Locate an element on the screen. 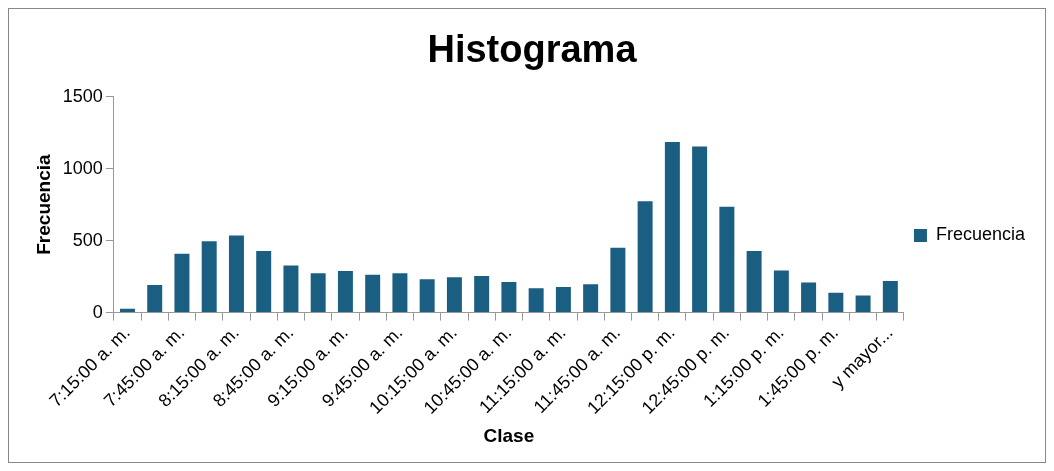  y-tick-label: 1500 is located at coordinates (82, 95).